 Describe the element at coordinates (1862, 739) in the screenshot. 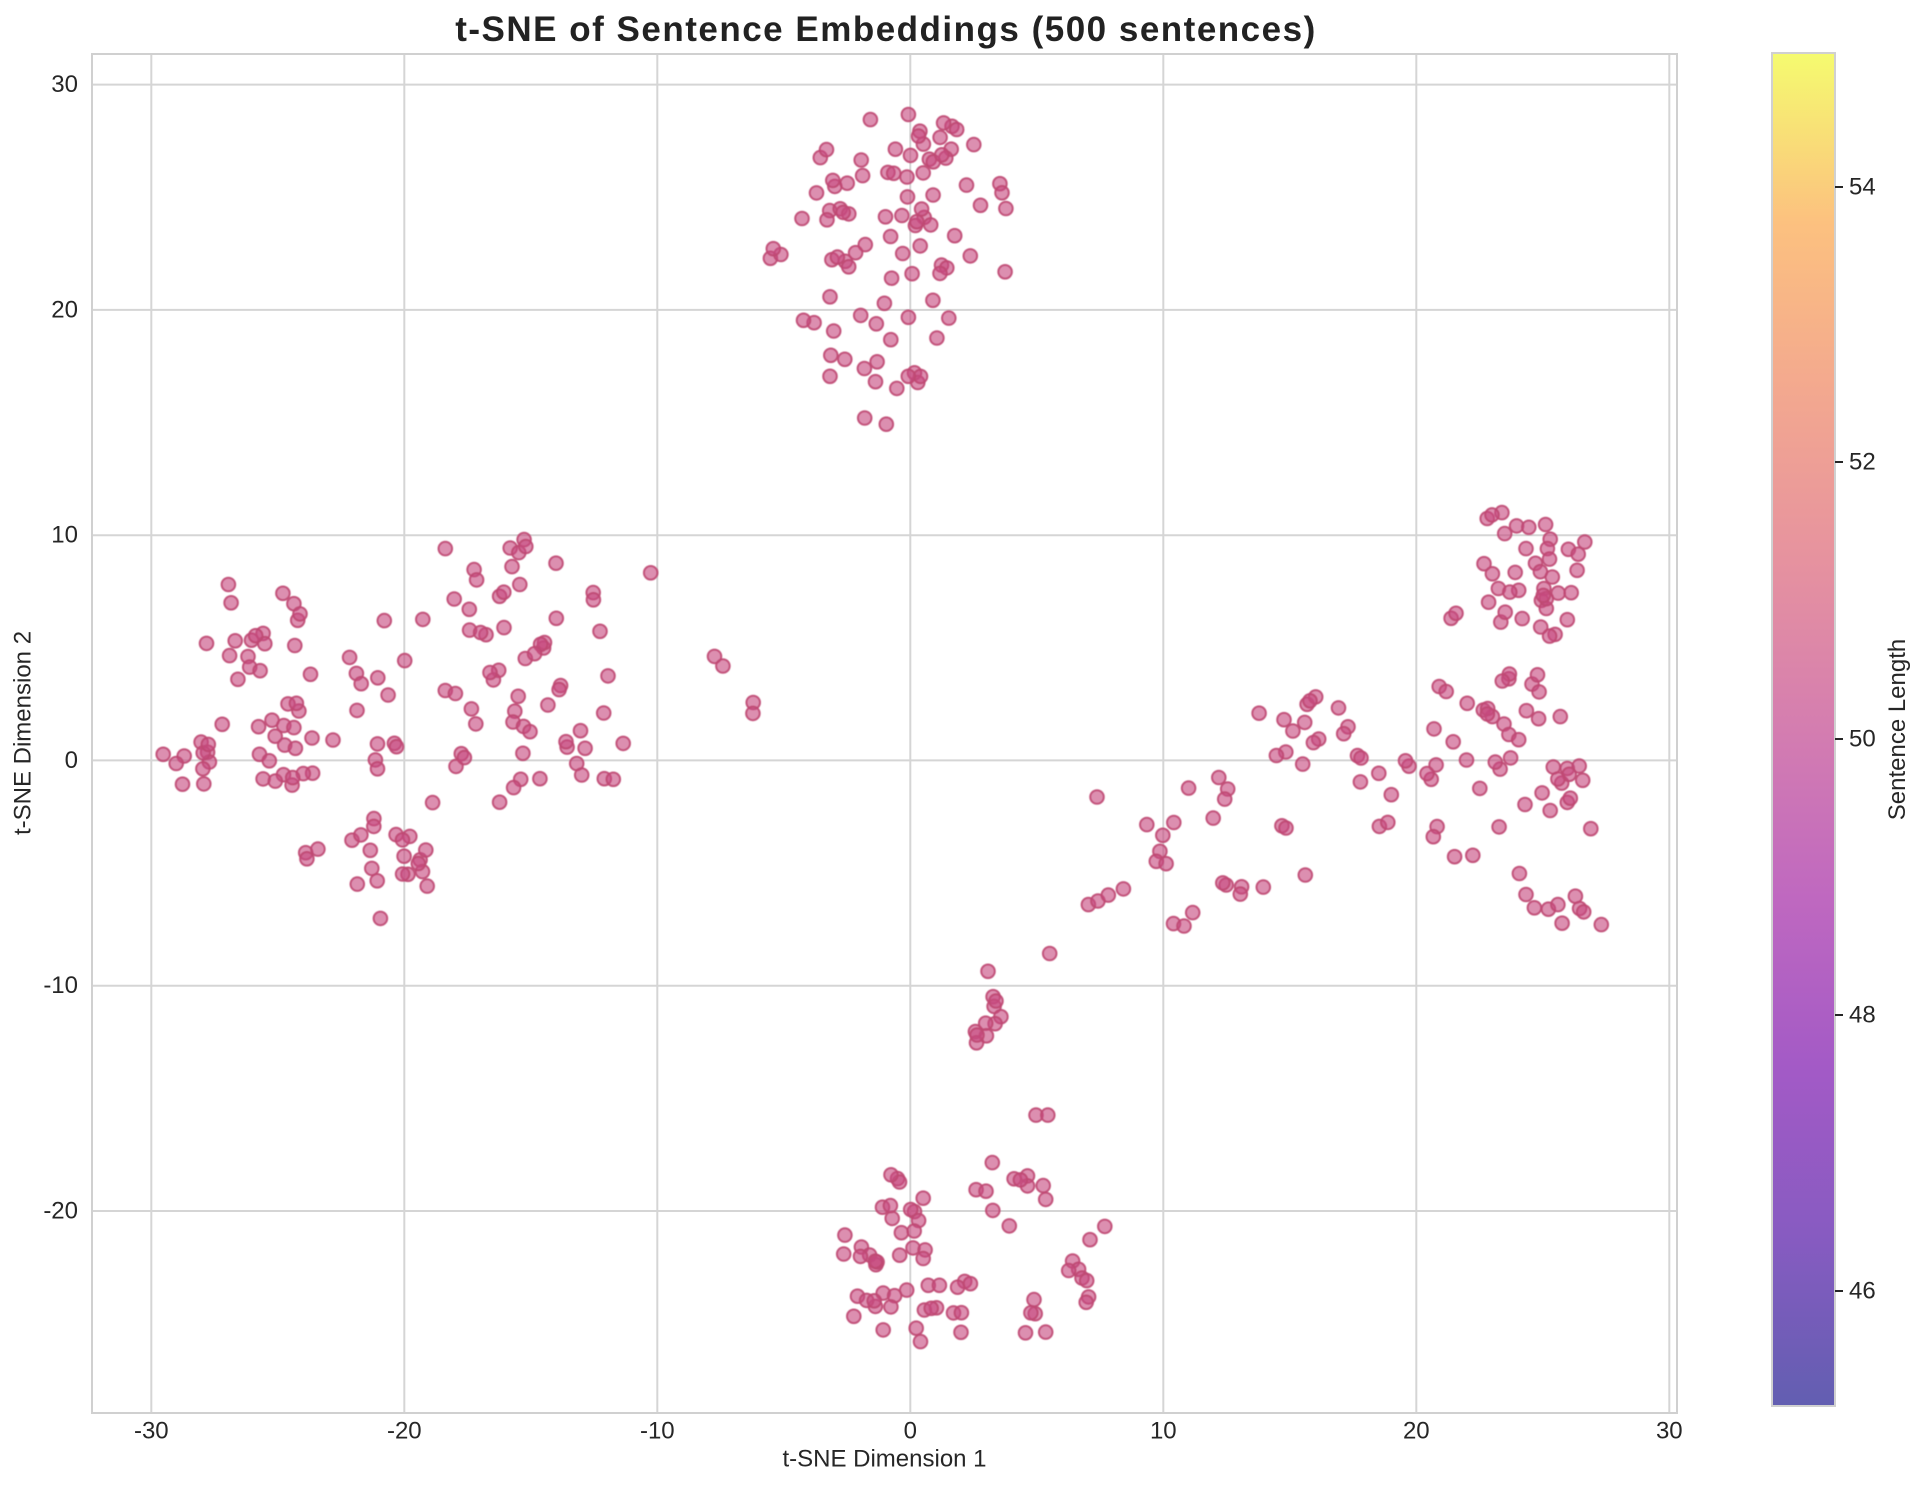

I see `svg-text: 50` at that location.